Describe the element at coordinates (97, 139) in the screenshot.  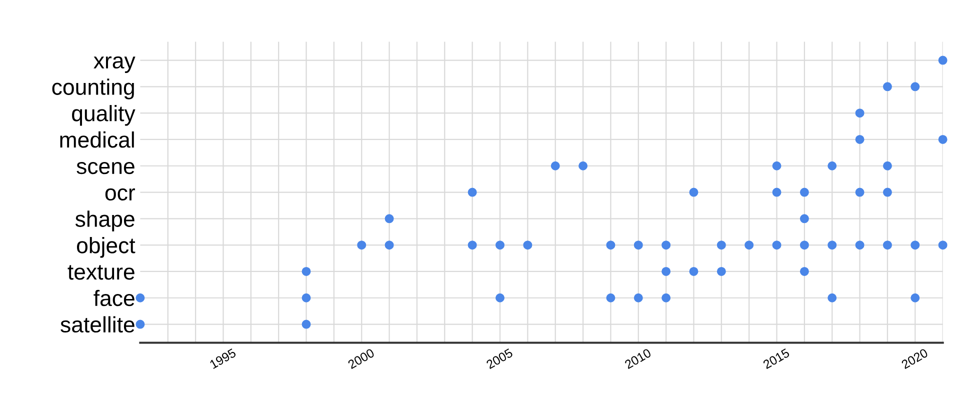
I see `y-tick-label: medical` at that location.